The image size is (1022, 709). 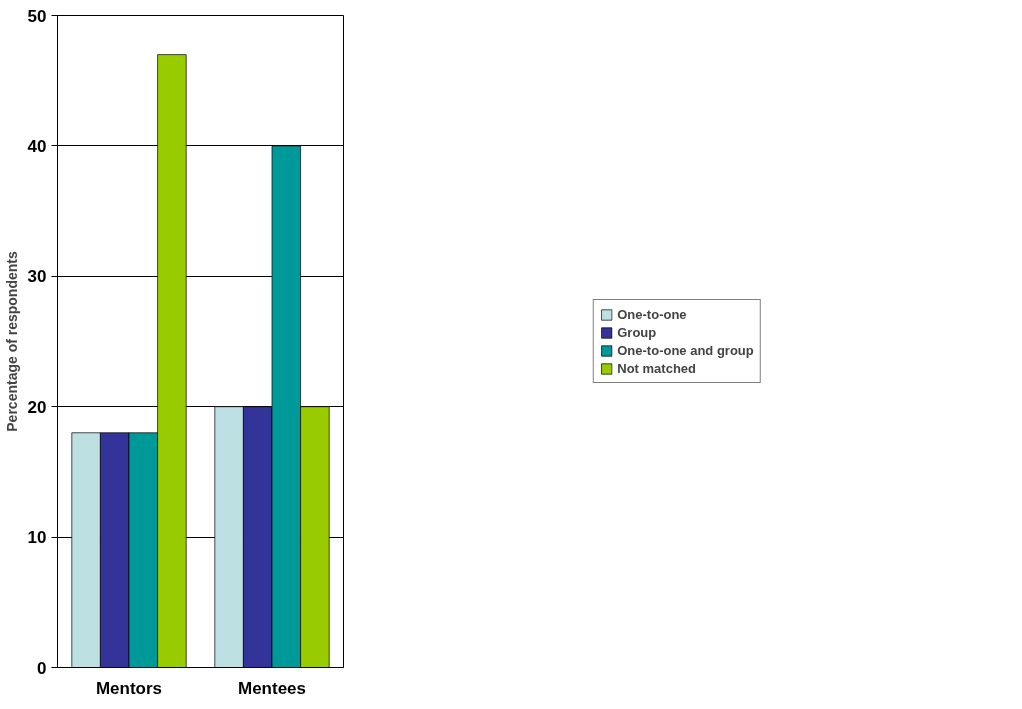 I want to click on y-tick-label: 10, so click(x=37, y=538).